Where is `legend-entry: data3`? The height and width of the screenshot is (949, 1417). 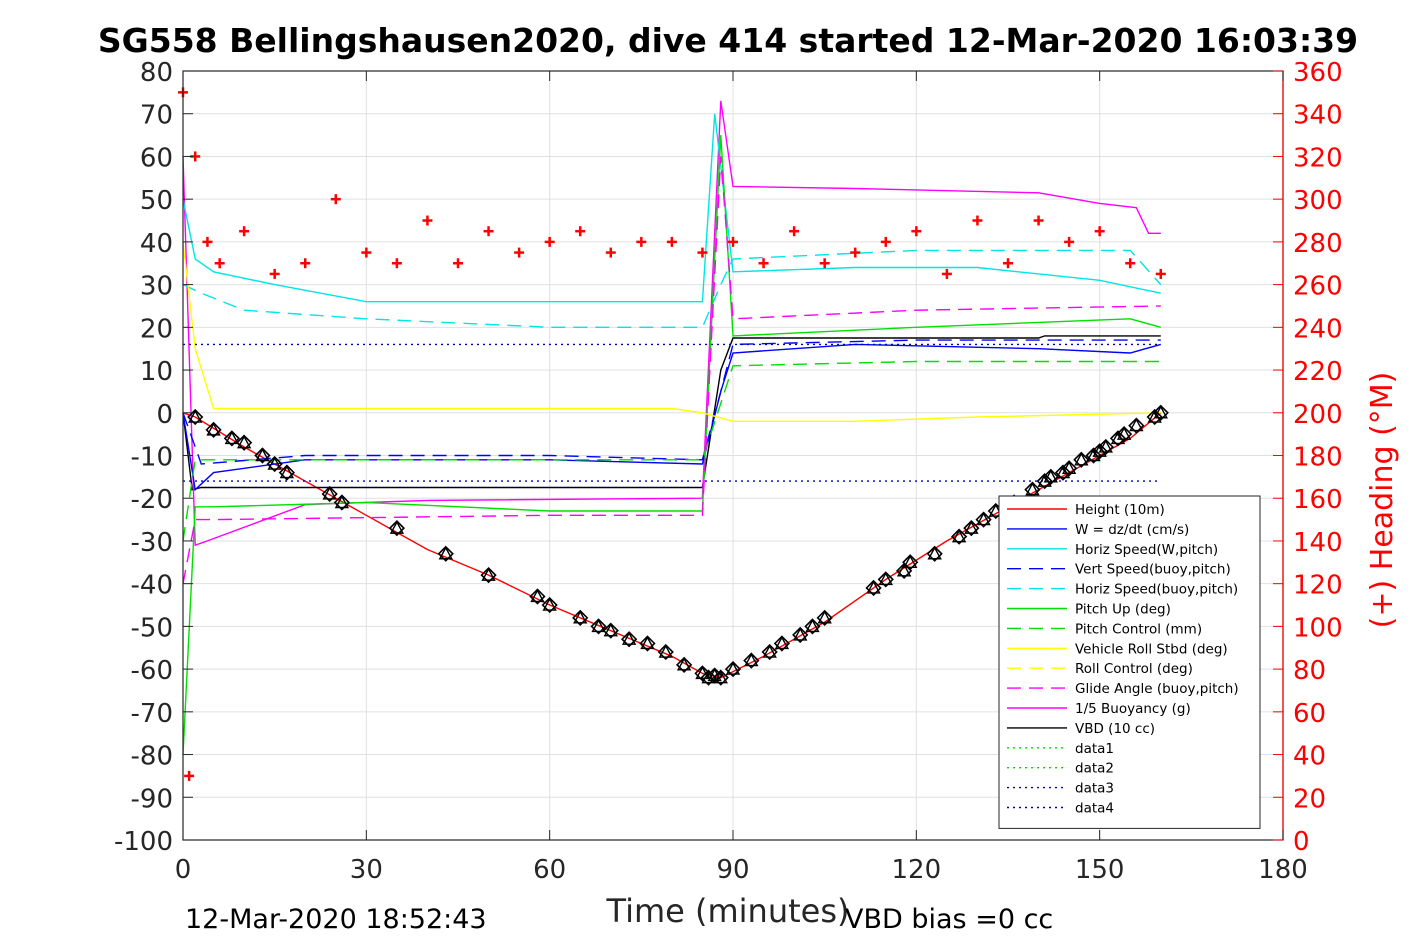 legend-entry: data3 is located at coordinates (1060, 789).